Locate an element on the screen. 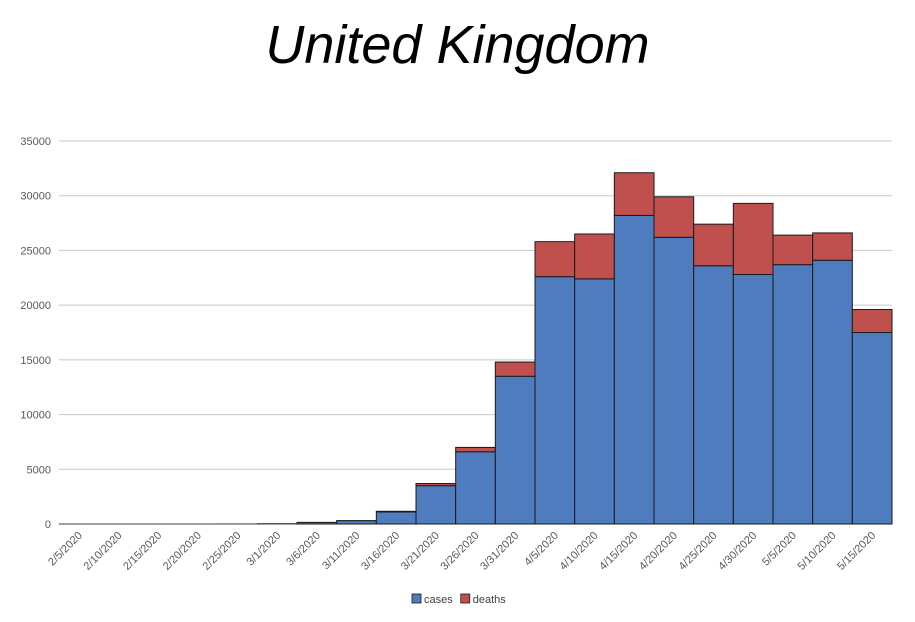  x-tick-label: 2/5/2020 is located at coordinates (65, 549).